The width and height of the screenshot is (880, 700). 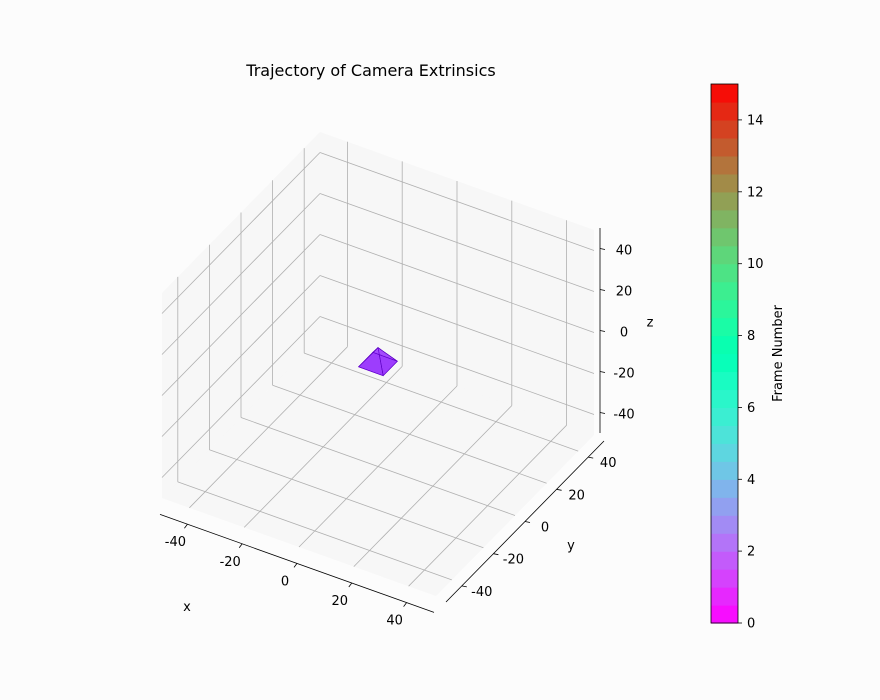 I want to click on z-tick-label: 40, so click(x=624, y=251).